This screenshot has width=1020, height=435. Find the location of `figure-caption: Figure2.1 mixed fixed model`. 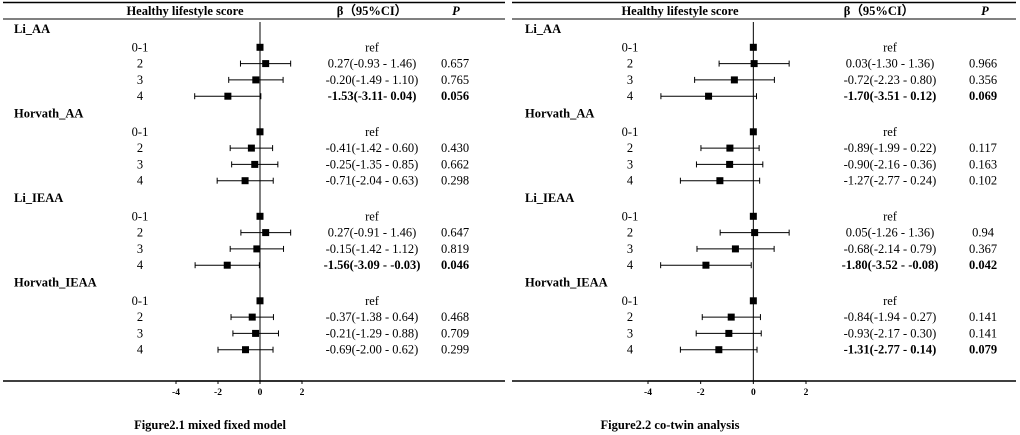

figure-caption: Figure2.1 mixed fixed model is located at coordinates (210, 425).